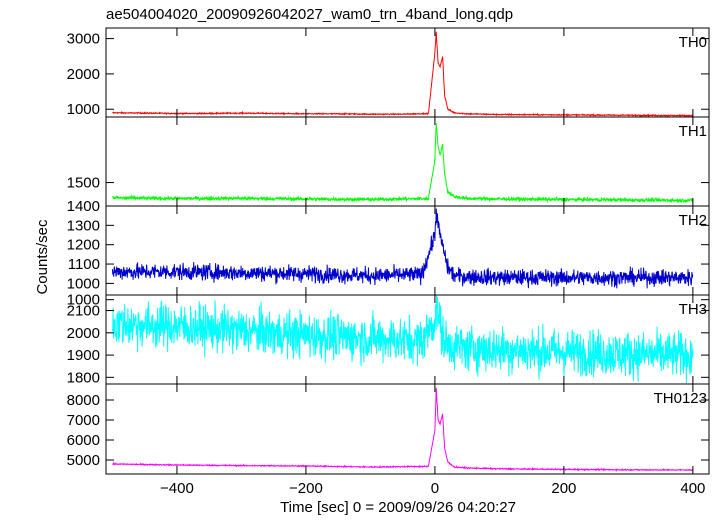 The width and height of the screenshot is (717, 521). Describe the element at coordinates (306, 488) in the screenshot. I see `x-tick-label: −200` at that location.